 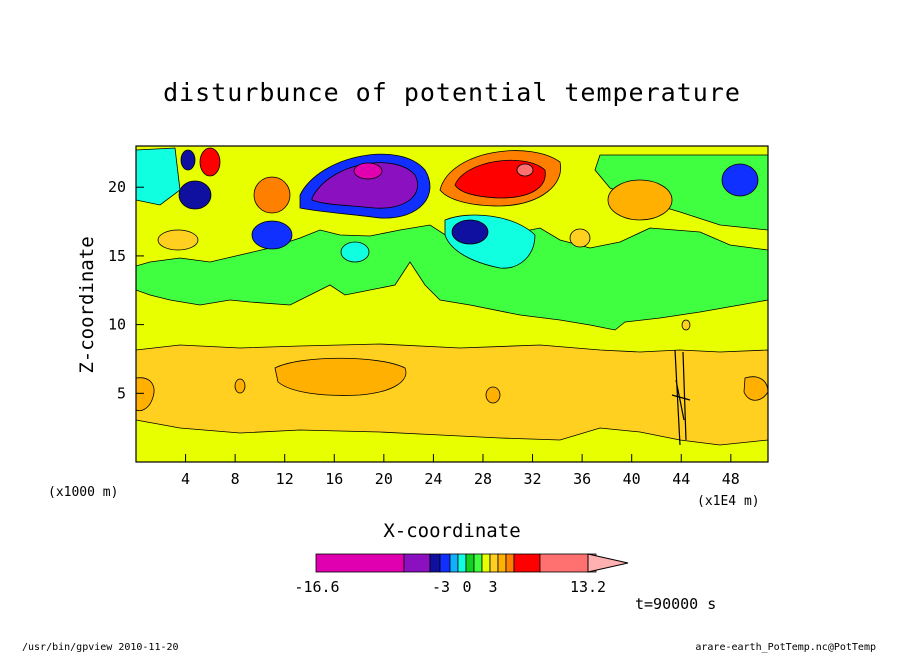 What do you see at coordinates (452, 92) in the screenshot?
I see `chart-title: disturbunce of potential temperature` at bounding box center [452, 92].